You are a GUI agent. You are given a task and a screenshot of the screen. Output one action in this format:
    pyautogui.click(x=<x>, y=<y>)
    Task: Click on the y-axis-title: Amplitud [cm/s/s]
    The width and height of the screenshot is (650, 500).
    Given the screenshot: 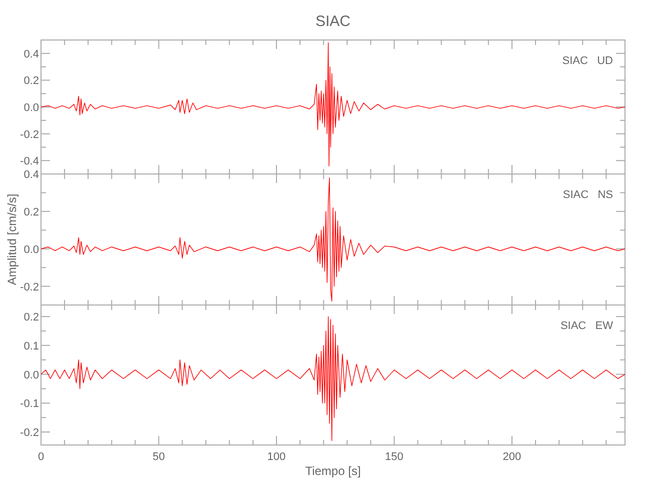 What is the action you would take?
    pyautogui.click(x=12, y=240)
    